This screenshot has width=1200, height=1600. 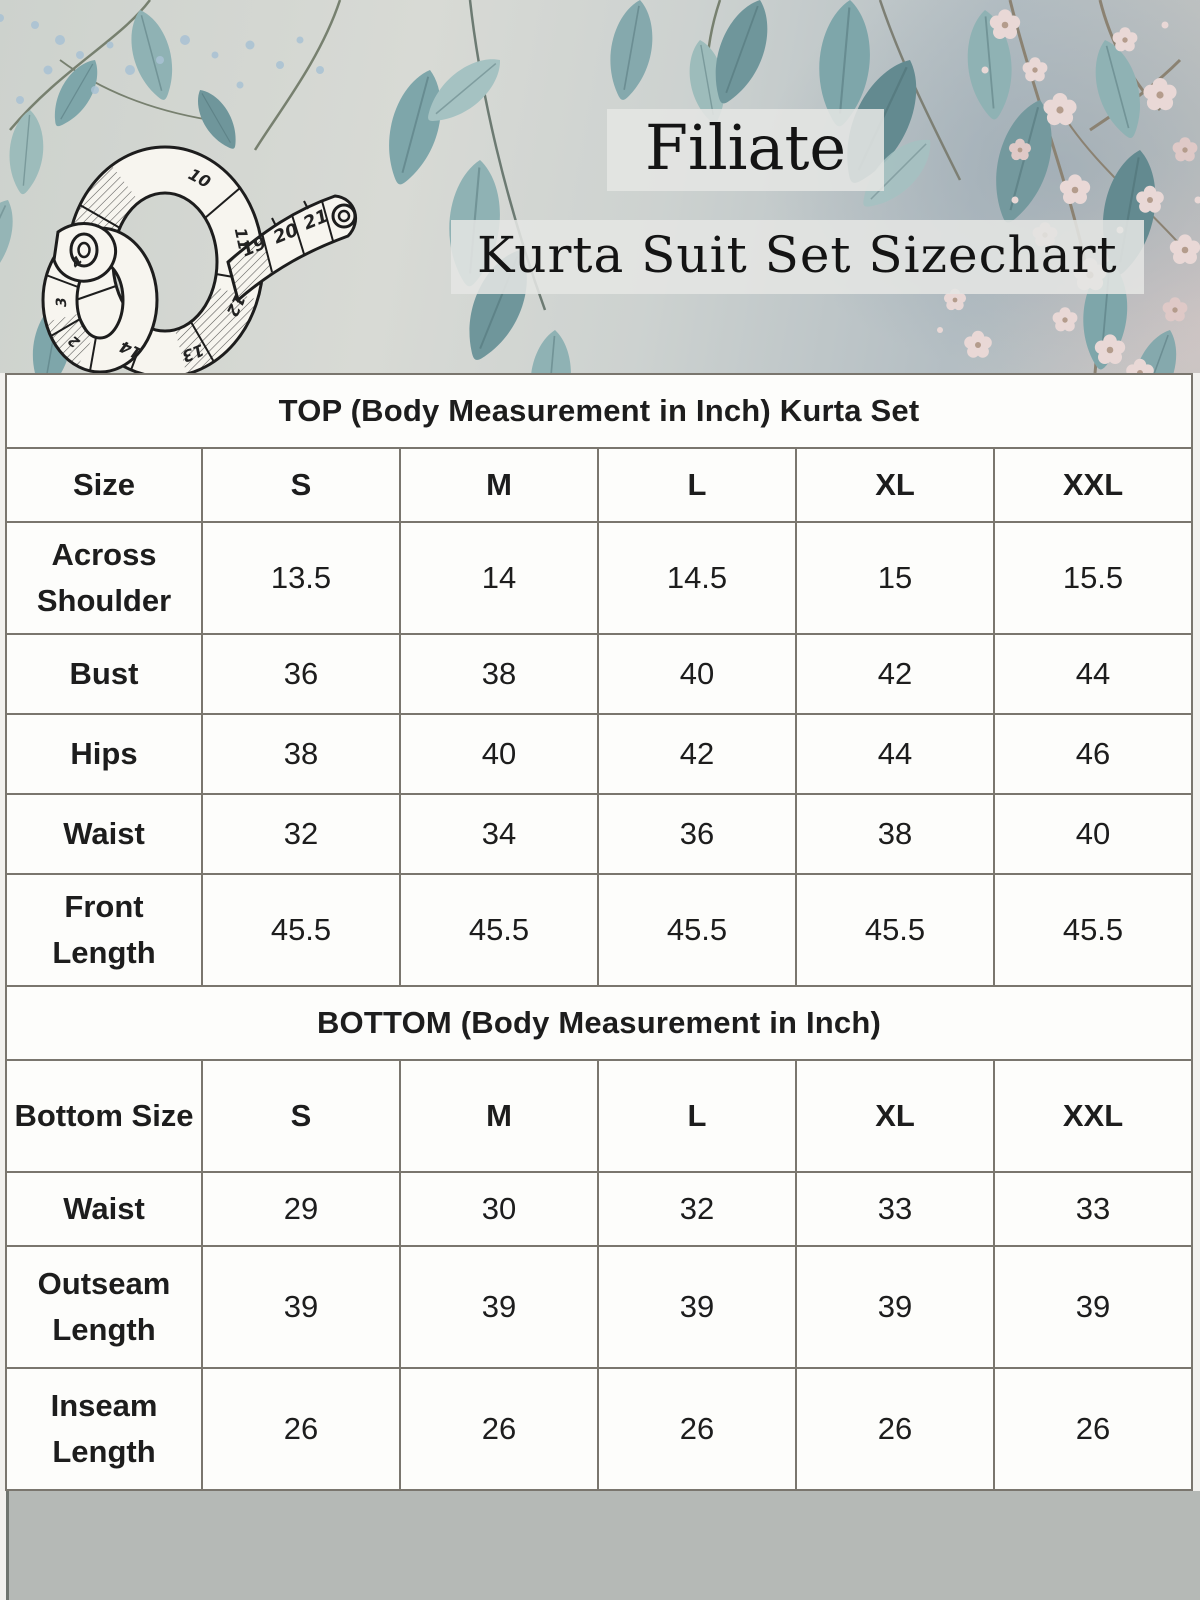 I want to click on size-header-label: Bottom Size, so click(x=104, y=1116).